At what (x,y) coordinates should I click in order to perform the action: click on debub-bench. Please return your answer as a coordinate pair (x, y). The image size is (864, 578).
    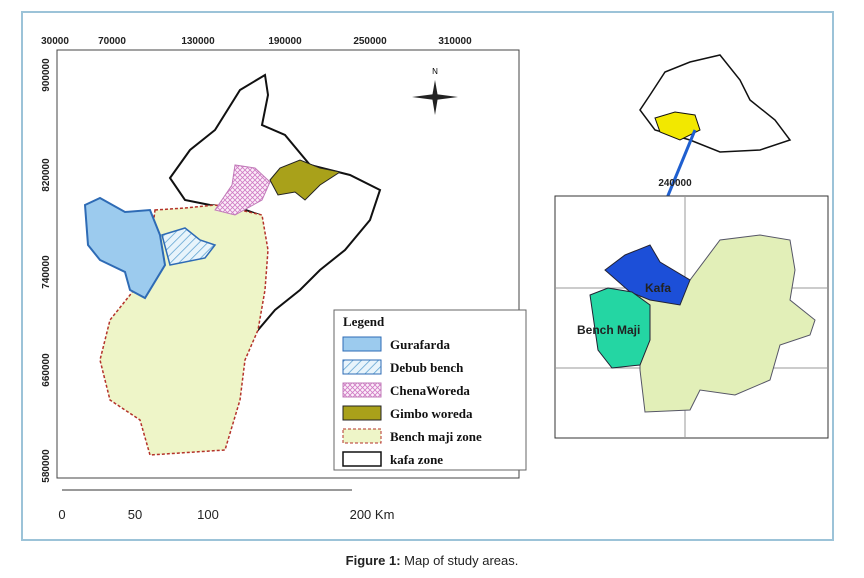
    Looking at the image, I should click on (189, 246).